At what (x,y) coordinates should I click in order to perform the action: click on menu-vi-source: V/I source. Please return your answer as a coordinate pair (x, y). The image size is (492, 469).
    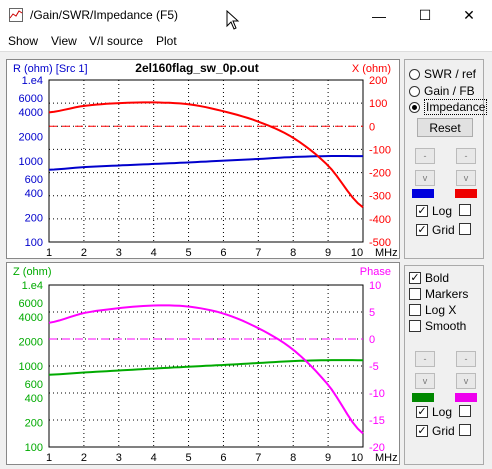
    Looking at the image, I should click on (116, 41).